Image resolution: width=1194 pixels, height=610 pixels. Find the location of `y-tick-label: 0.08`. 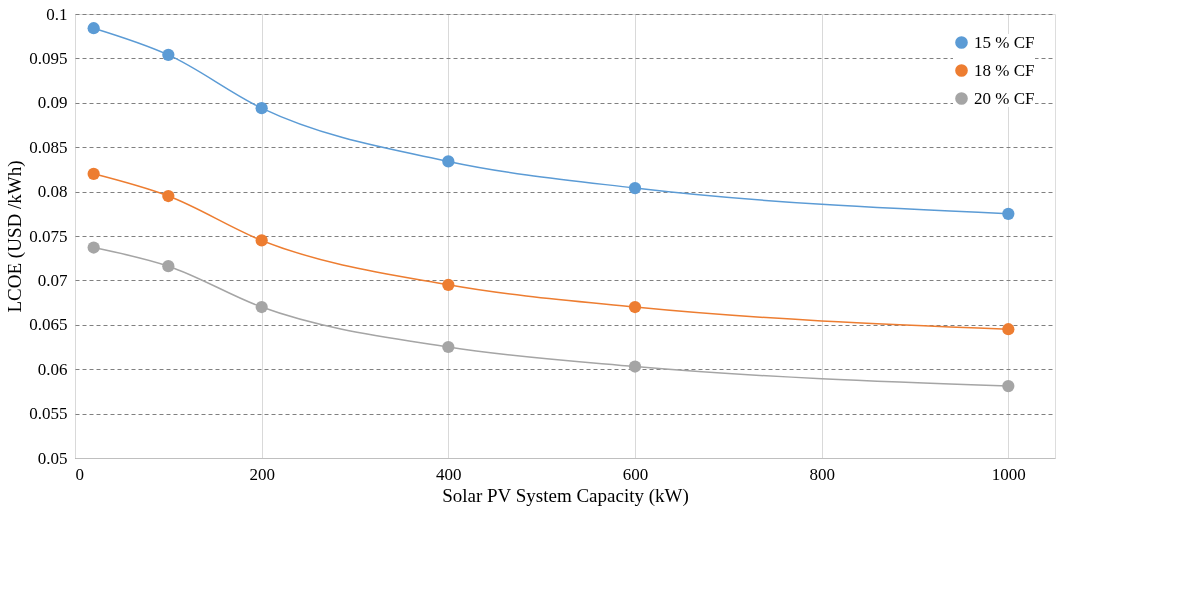

y-tick-label: 0.08 is located at coordinates (52, 192).